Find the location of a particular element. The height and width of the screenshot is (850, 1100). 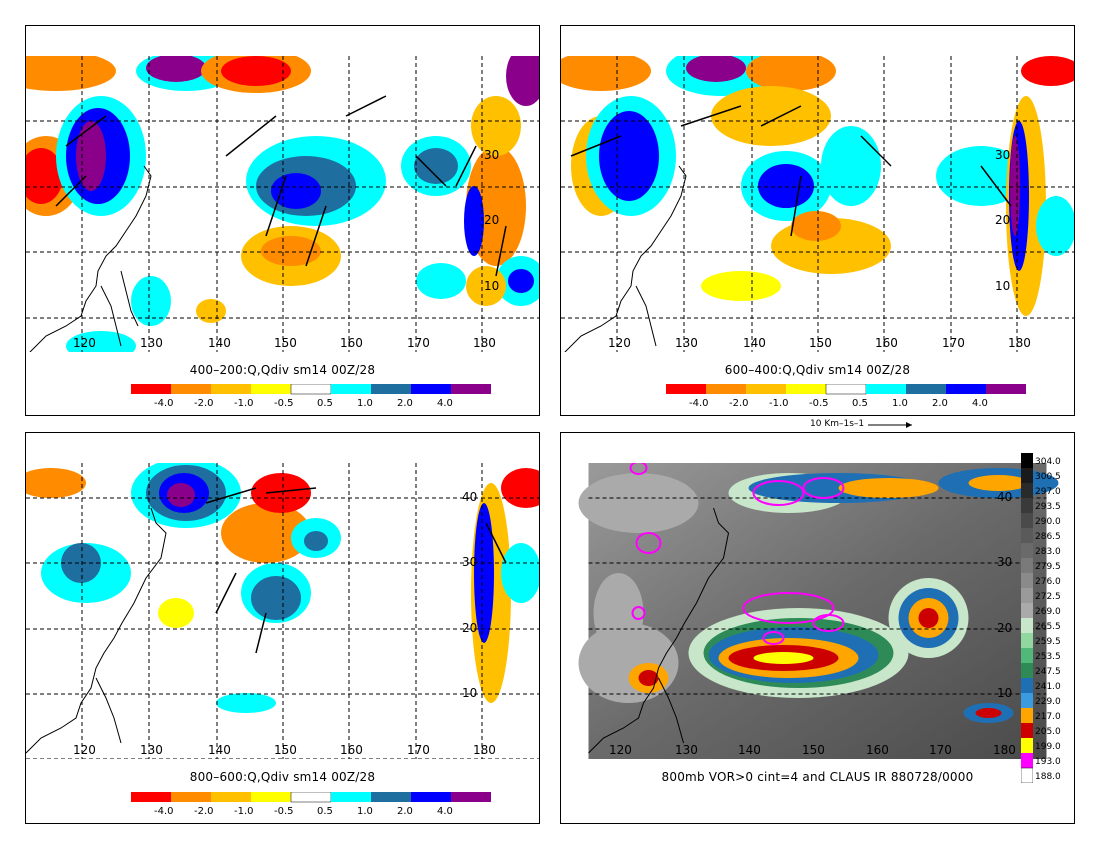

ir-colorbar-label: 188.0 is located at coordinates (1048, 777).